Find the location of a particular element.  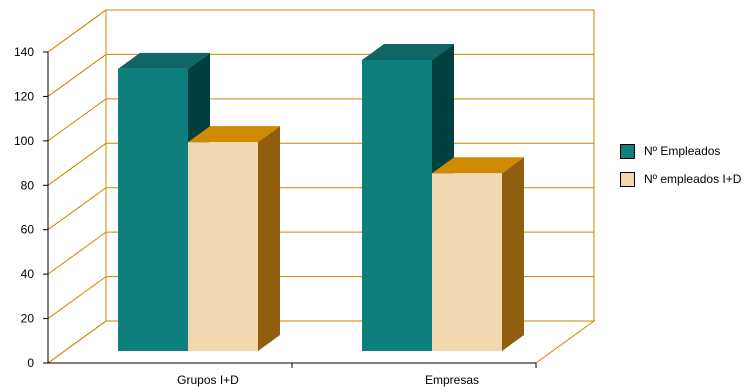

gridline is located at coordinates (320, 31).